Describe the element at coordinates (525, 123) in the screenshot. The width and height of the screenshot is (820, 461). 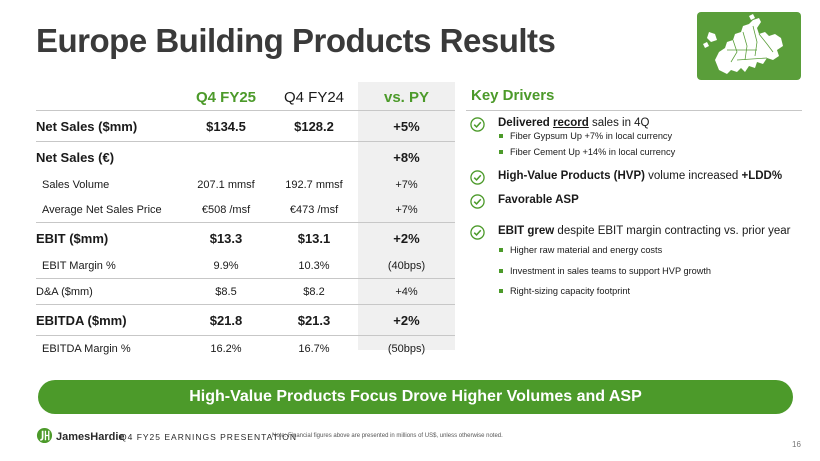
I see `driver-1-pre: Delivered` at that location.